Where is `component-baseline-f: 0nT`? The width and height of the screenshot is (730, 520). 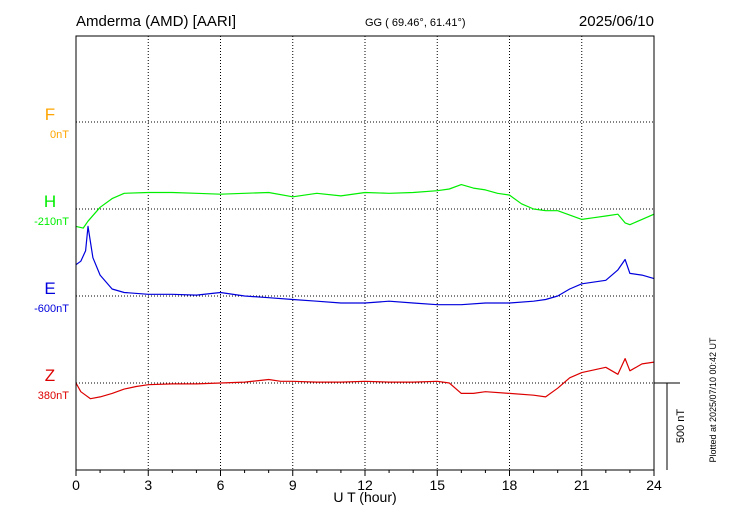 component-baseline-f: 0nT is located at coordinates (59, 135).